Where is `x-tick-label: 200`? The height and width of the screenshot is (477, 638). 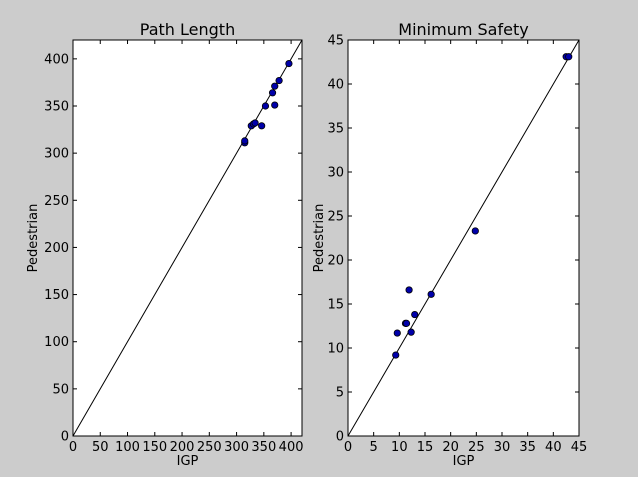
x-tick-label: 200 is located at coordinates (182, 447).